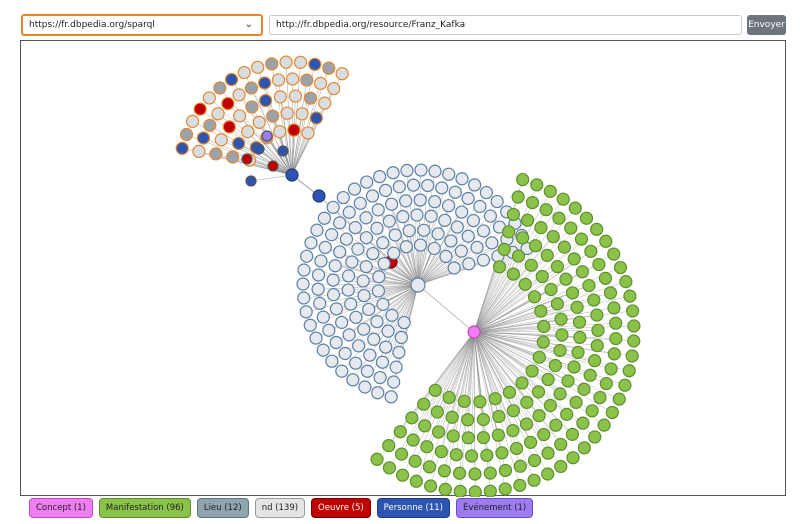 Image resolution: width=800 pixels, height=524 pixels. Describe the element at coordinates (222, 508) in the screenshot. I see `legend-lieu: Lieu (12)` at that location.